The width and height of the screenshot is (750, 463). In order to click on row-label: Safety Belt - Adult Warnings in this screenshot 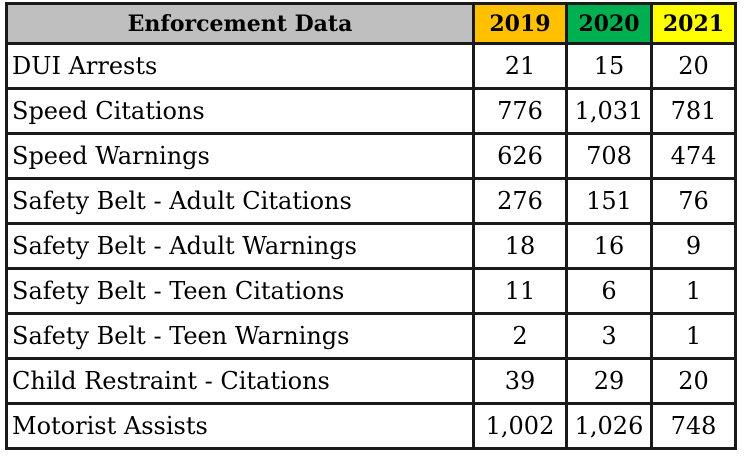, I will do `click(240, 246)`.